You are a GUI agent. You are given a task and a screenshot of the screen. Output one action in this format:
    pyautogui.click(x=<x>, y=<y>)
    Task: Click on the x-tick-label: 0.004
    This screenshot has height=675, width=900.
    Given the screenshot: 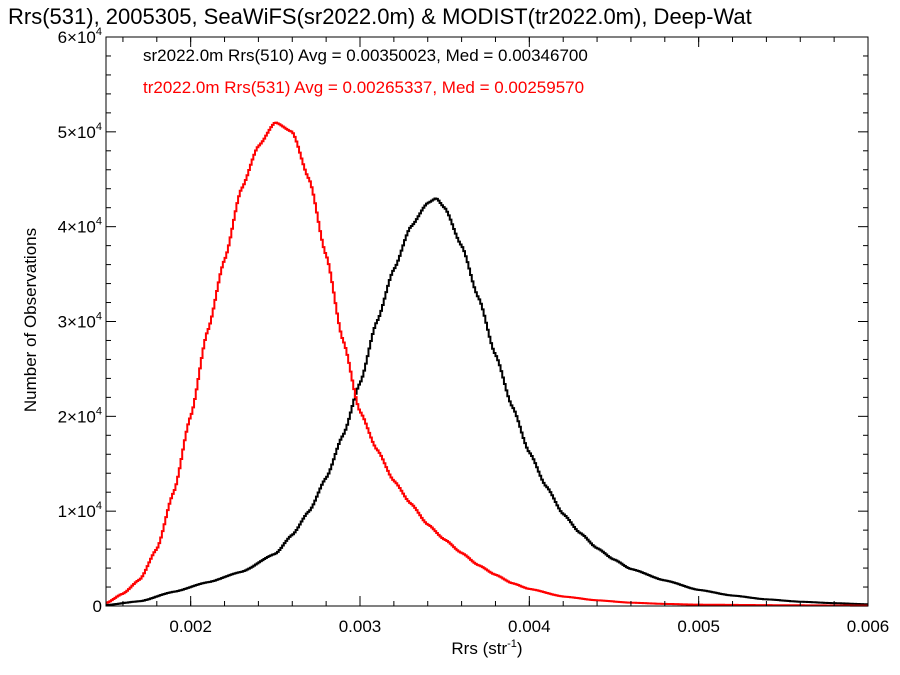 What is the action you would take?
    pyautogui.click(x=529, y=626)
    